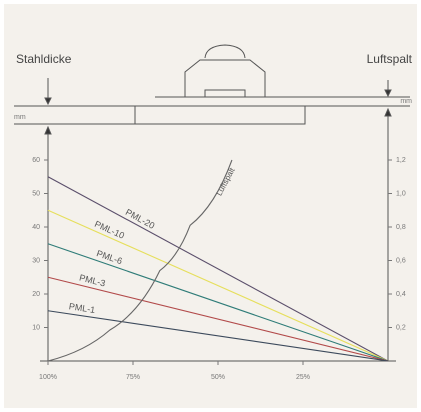 The image size is (421, 412). Describe the element at coordinates (36, 327) in the screenshot. I see `y-tick-label: 10` at that location.